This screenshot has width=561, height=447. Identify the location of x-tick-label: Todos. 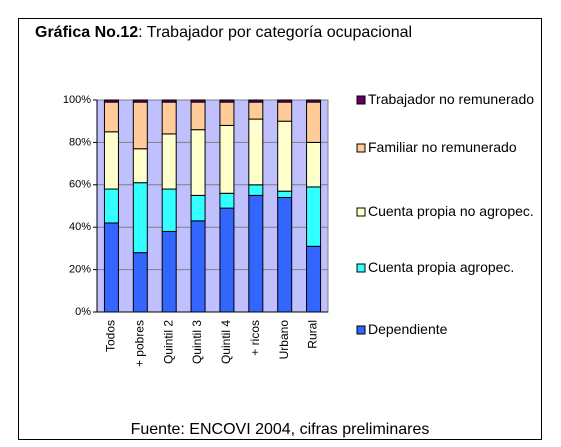
(111, 336).